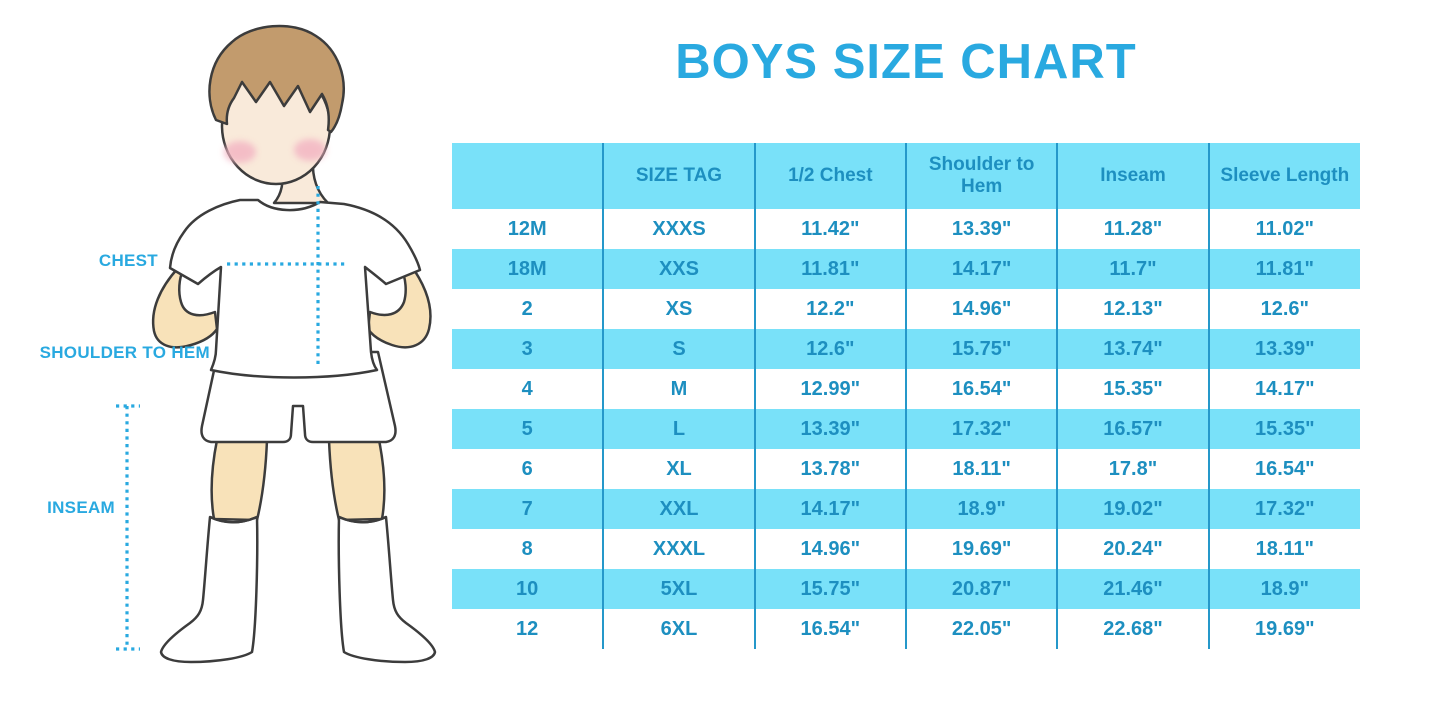 Image resolution: width=1445 pixels, height=723 pixels. What do you see at coordinates (527, 468) in the screenshot?
I see `size-cell: 6` at bounding box center [527, 468].